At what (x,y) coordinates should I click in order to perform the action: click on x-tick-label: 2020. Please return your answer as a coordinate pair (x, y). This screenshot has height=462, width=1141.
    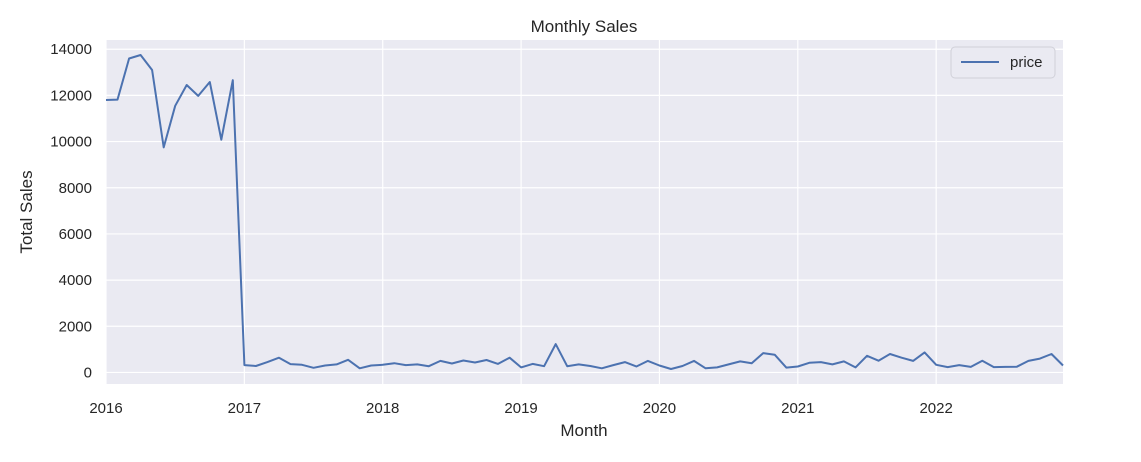
    Looking at the image, I should click on (659, 408).